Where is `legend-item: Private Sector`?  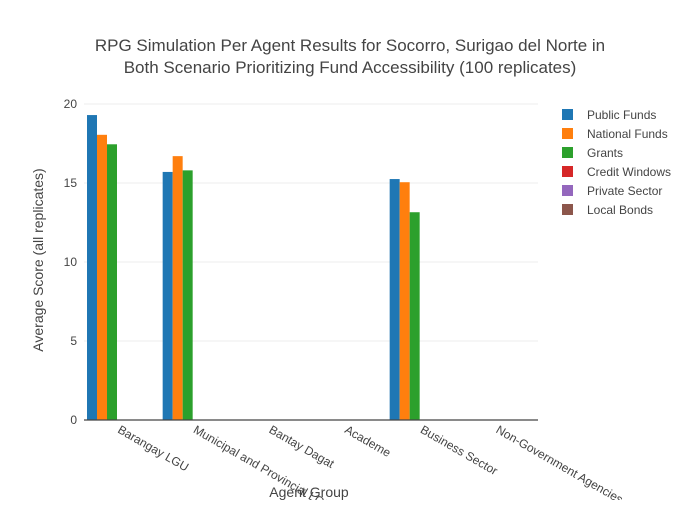 legend-item: Private Sector is located at coordinates (612, 191).